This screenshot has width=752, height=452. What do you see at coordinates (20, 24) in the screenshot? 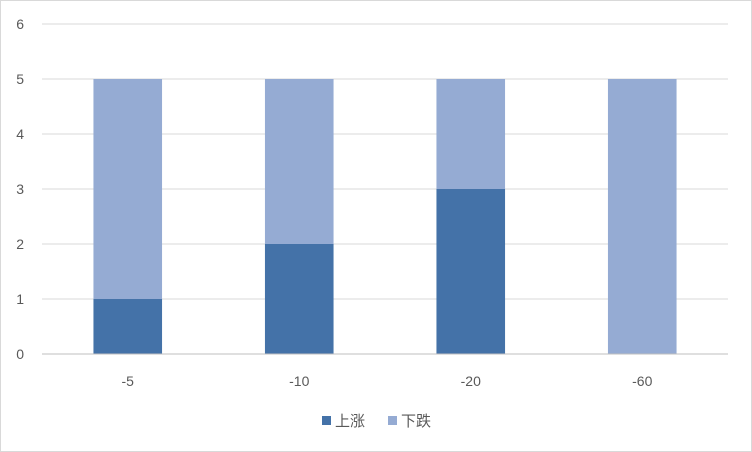
I see `y-tick-label: 6` at bounding box center [20, 24].